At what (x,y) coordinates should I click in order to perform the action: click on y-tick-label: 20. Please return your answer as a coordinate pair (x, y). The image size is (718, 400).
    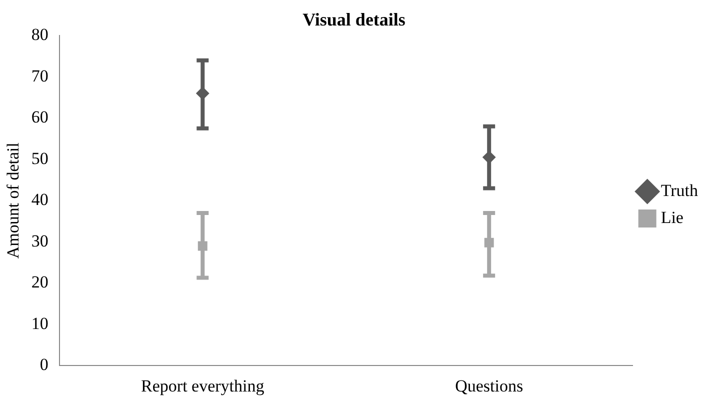
    Looking at the image, I should click on (39, 282).